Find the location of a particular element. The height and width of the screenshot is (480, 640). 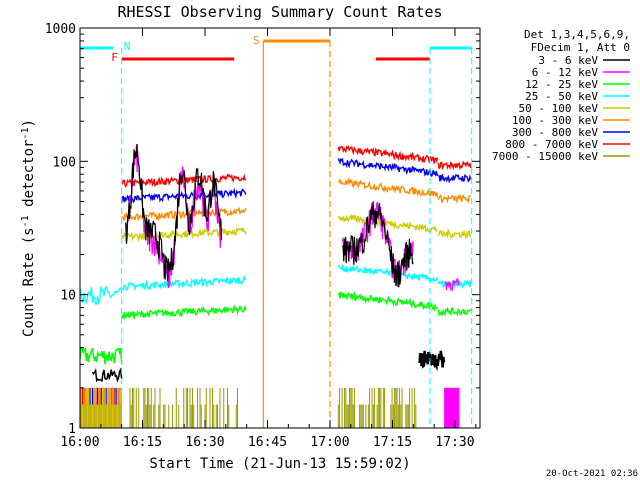

x-axis-label: Start Time (21-Jun-13 15:59:02) is located at coordinates (279, 464).